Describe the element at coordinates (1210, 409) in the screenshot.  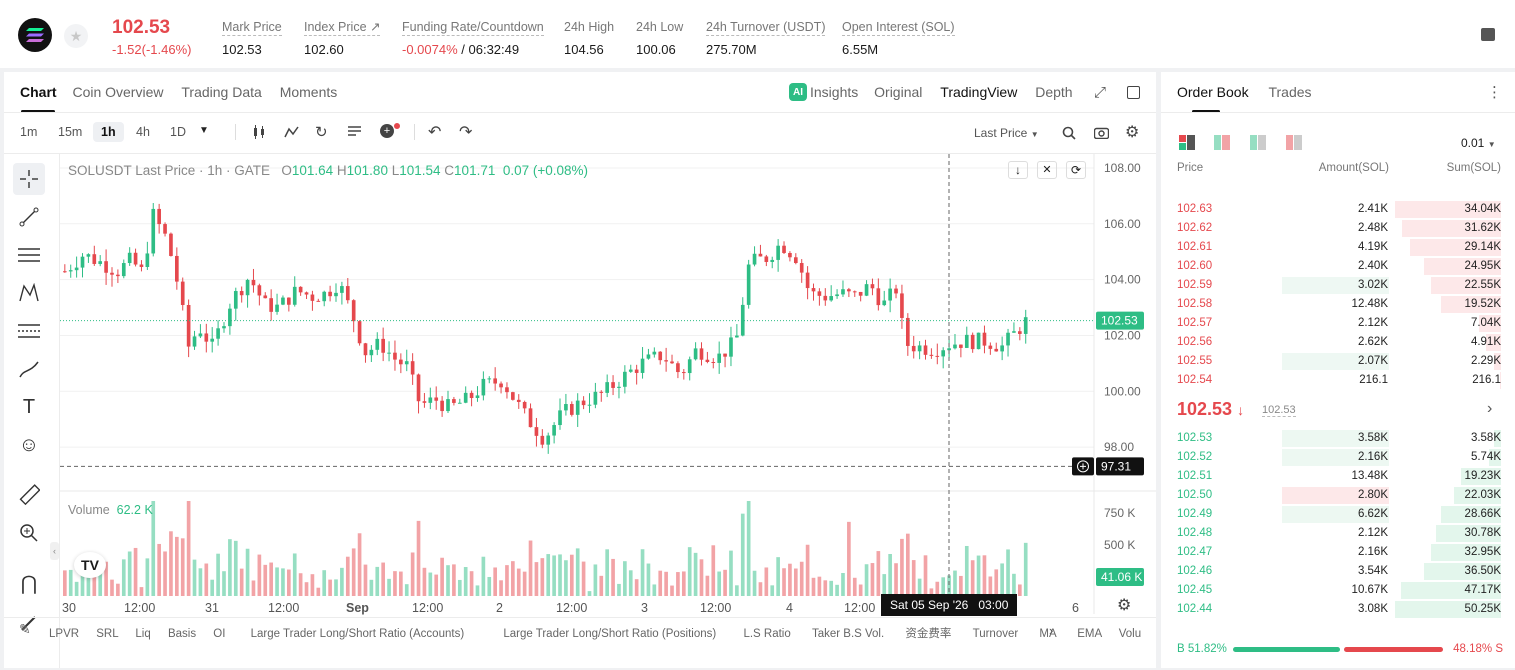
I see `ob-mid-price: 102.53 ↓` at that location.